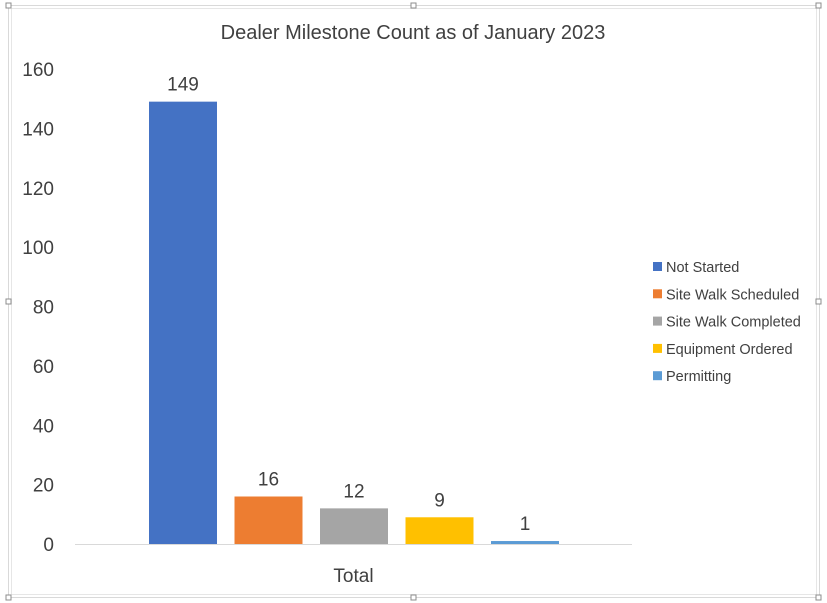  Describe the element at coordinates (268, 480) in the screenshot. I see `data-label: 16` at that location.